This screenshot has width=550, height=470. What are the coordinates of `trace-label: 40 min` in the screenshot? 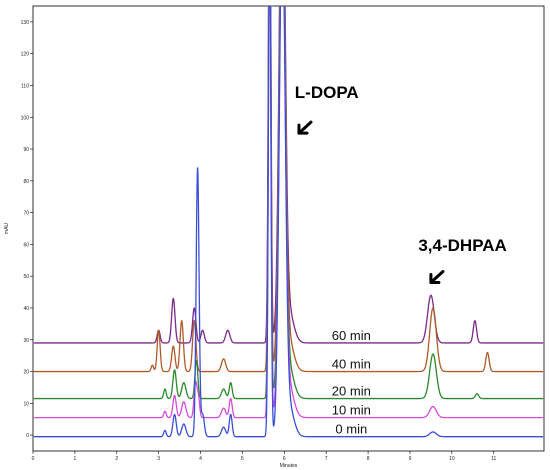 It's located at (351, 364).